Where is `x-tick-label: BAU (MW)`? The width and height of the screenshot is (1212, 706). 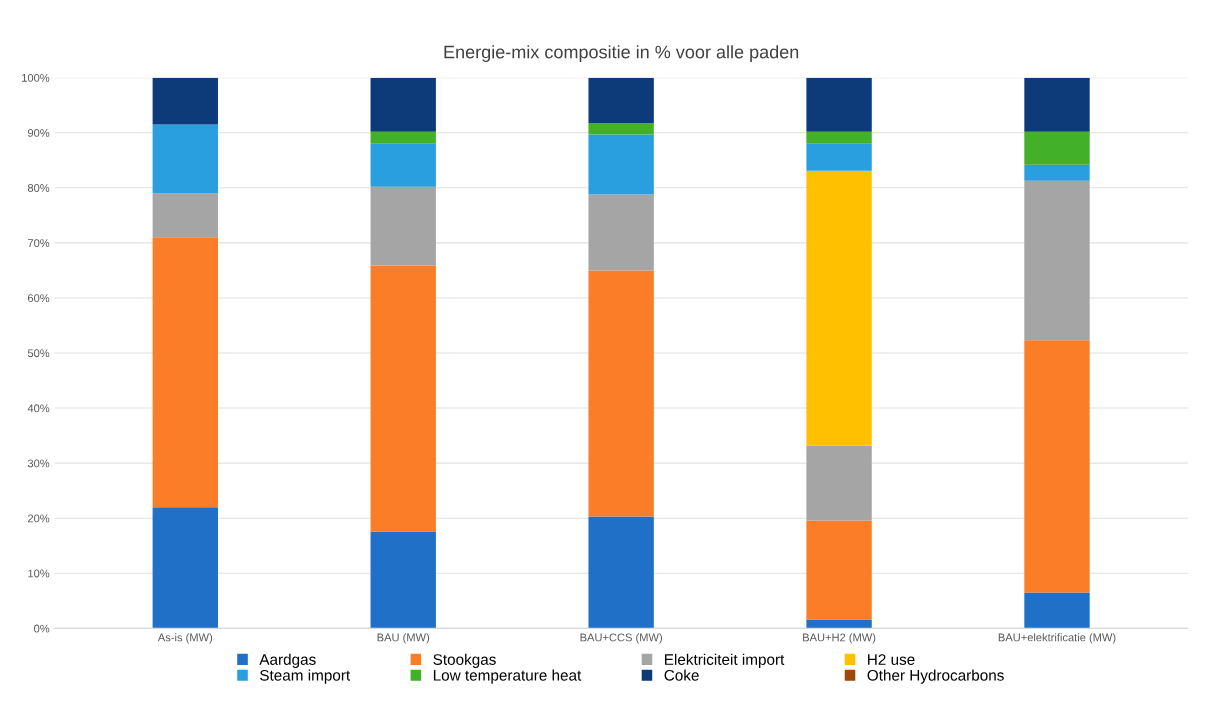
x-tick-label: BAU (MW) is located at coordinates (403, 638).